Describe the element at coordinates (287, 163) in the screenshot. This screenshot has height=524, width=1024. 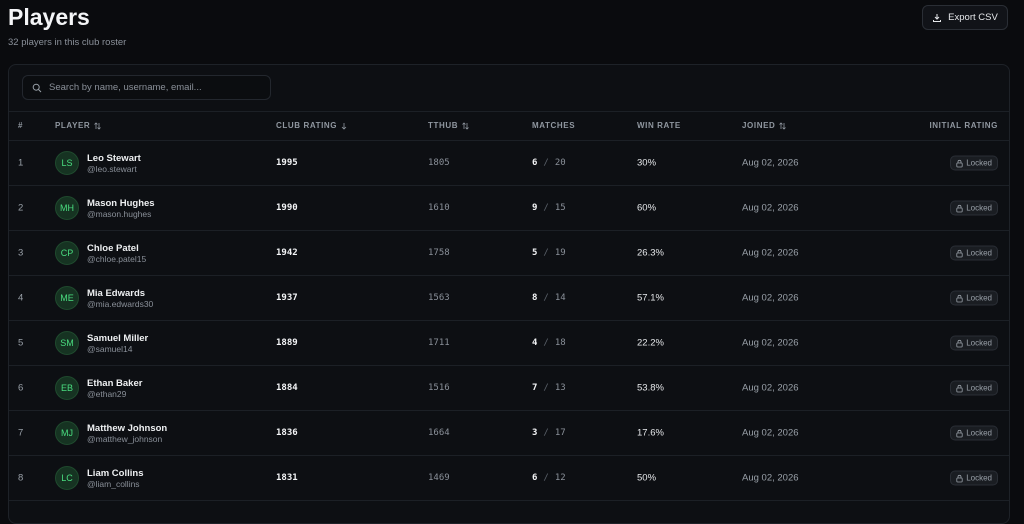
I see `club-rating: 1995` at that location.